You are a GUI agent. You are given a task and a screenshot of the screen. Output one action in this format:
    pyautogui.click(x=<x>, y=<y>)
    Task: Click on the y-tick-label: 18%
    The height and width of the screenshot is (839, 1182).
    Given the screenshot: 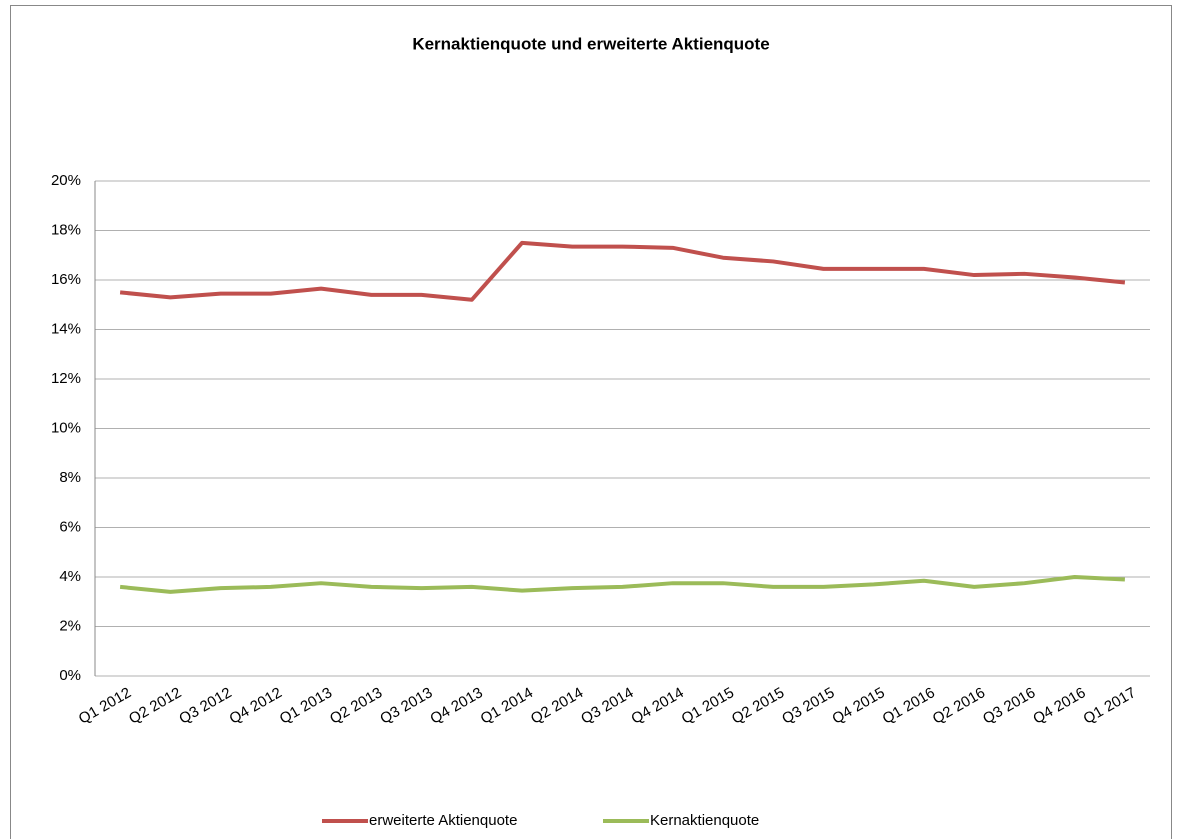 What is the action you would take?
    pyautogui.click(x=66, y=229)
    